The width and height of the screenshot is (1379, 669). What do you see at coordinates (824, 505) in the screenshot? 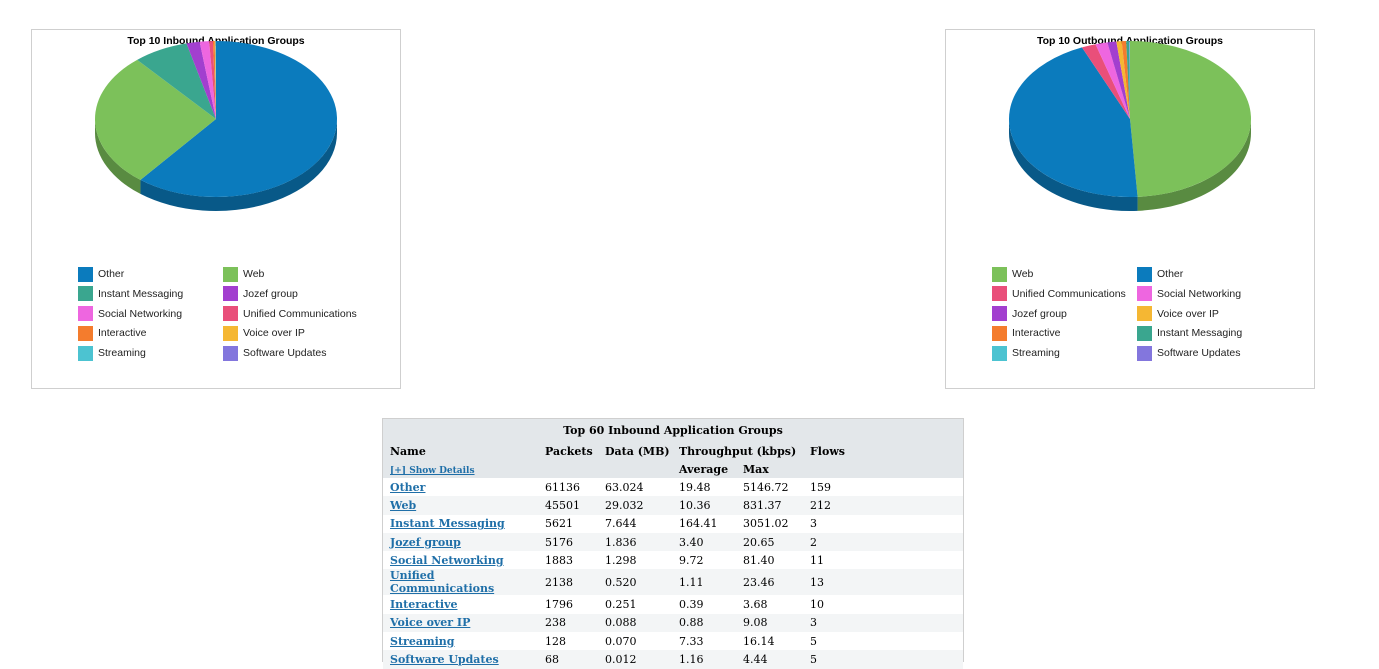
I see `cell-flows: 212` at bounding box center [824, 505].